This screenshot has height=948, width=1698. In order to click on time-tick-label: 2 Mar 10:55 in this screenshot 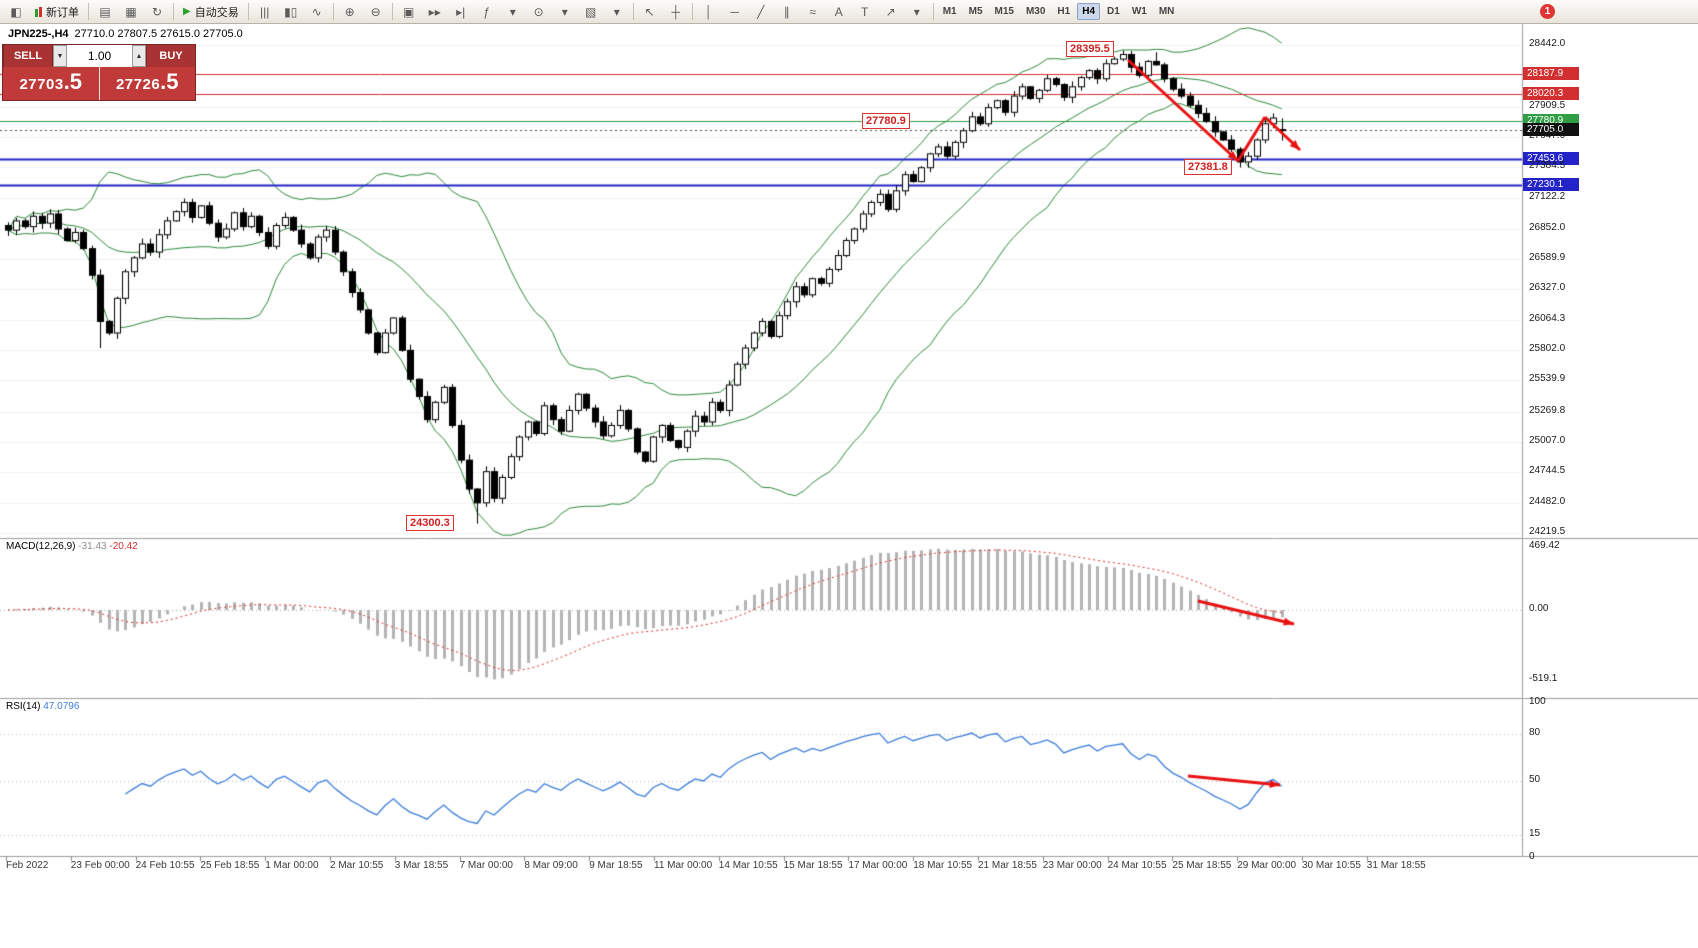, I will do `click(357, 865)`.